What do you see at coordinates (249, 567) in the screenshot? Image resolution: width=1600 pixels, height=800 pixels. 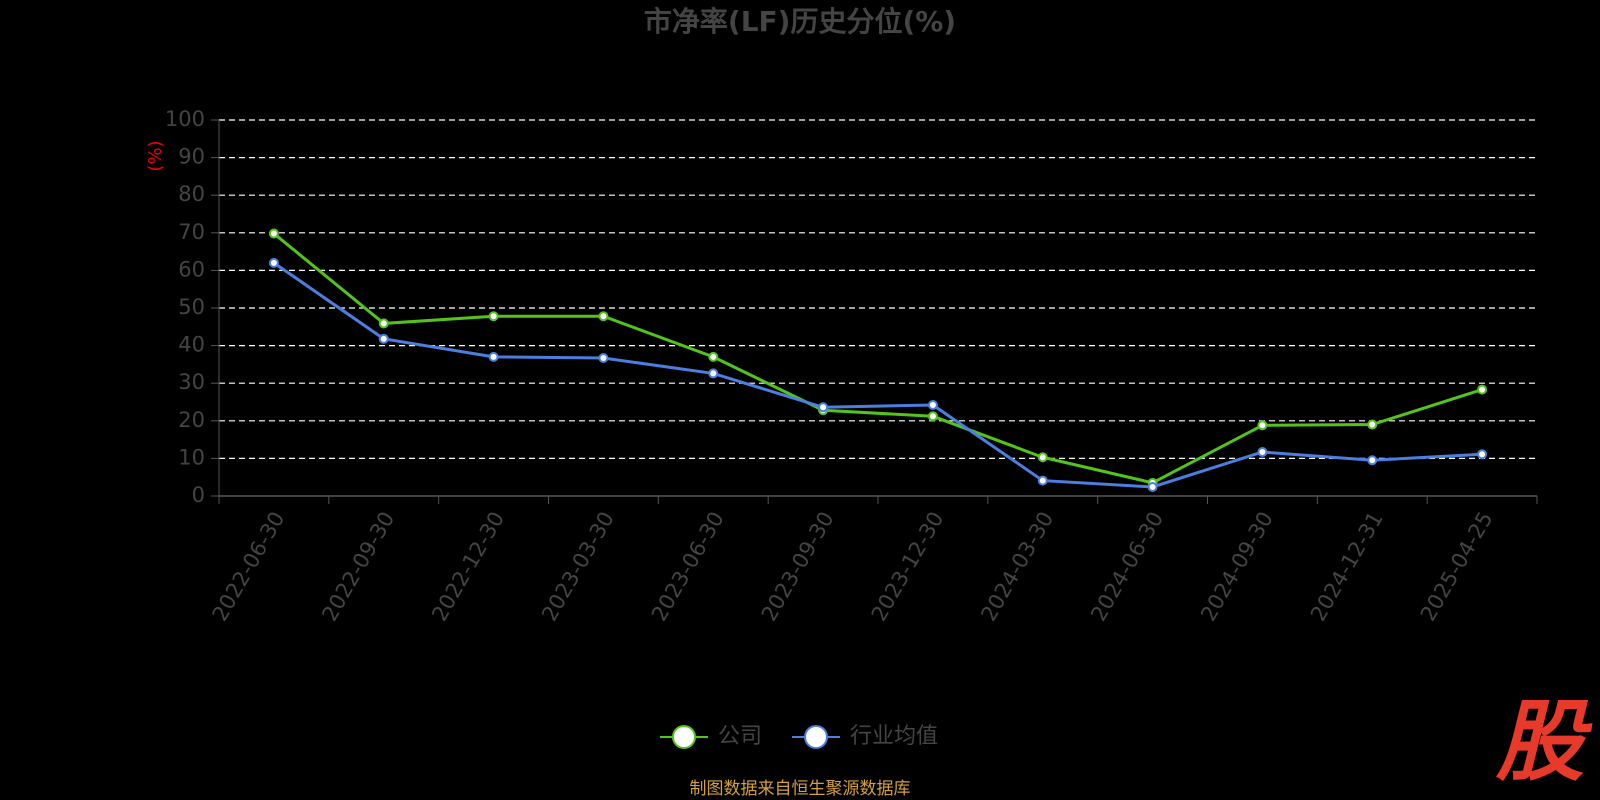 I see `x-tick-label: 2022-06-30` at bounding box center [249, 567].